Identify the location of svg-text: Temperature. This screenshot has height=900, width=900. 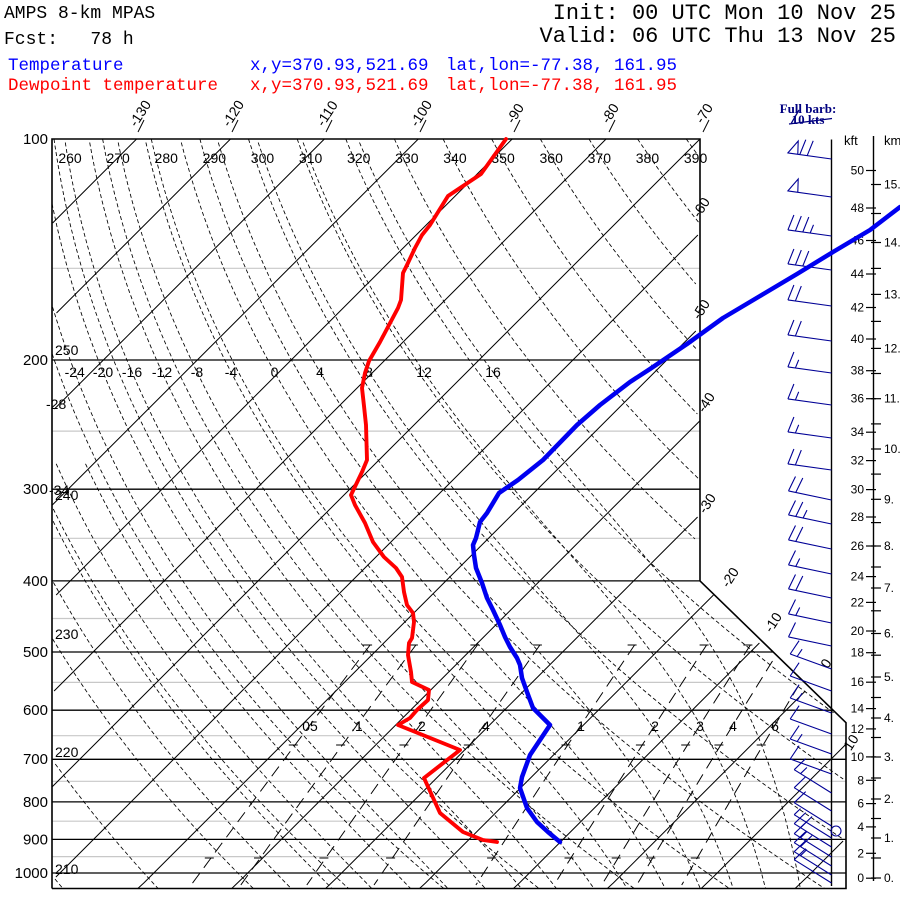
(66, 66).